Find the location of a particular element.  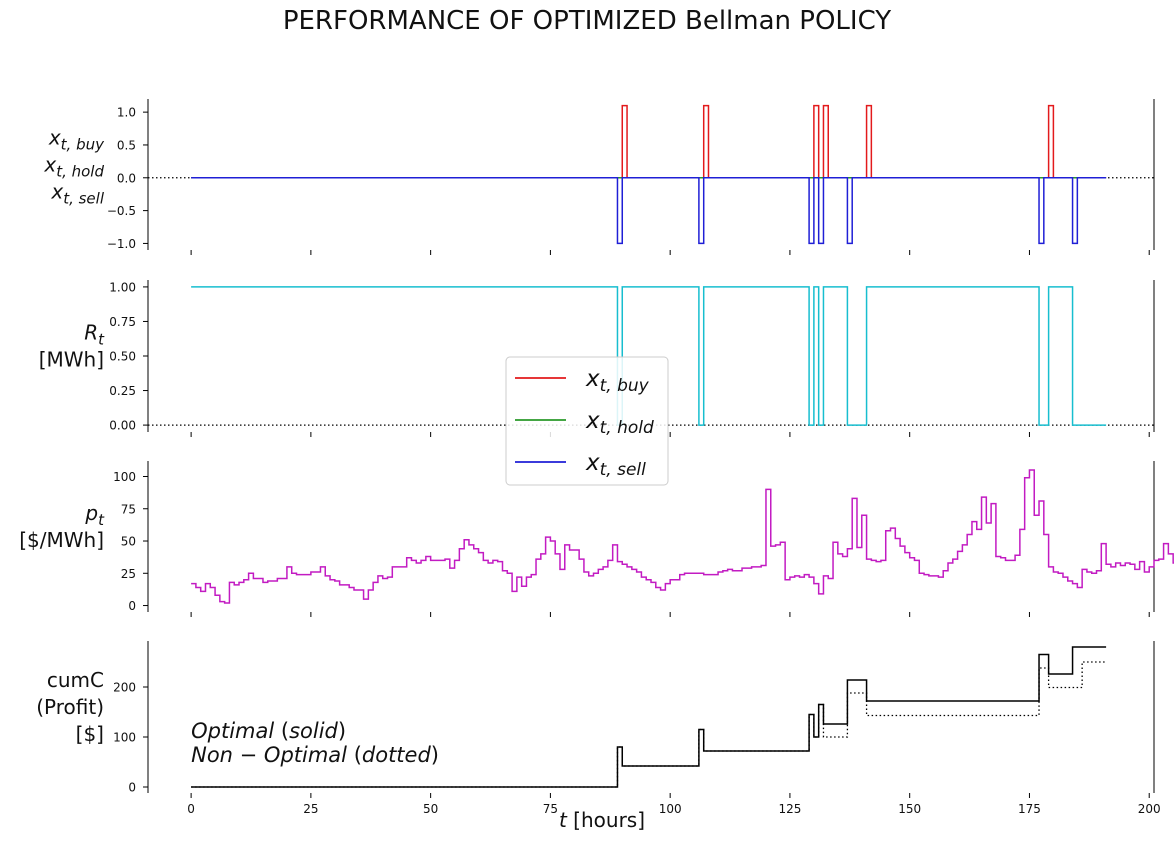

legend-label: xt, hold is located at coordinates (619, 423).